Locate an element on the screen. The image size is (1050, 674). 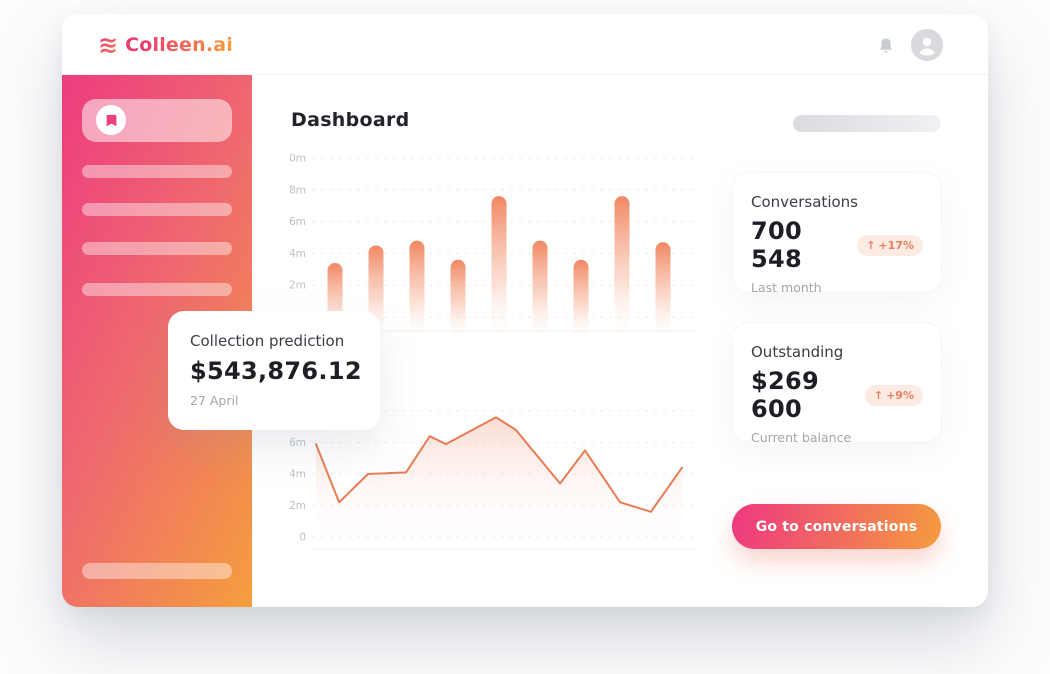
card-value: $269 600 is located at coordinates (785, 395).